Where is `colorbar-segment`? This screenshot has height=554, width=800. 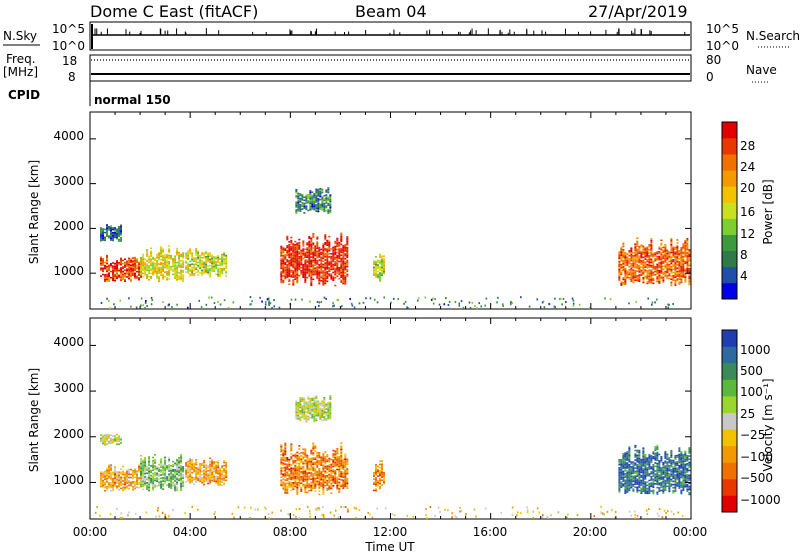
colorbar-segment is located at coordinates (729, 291).